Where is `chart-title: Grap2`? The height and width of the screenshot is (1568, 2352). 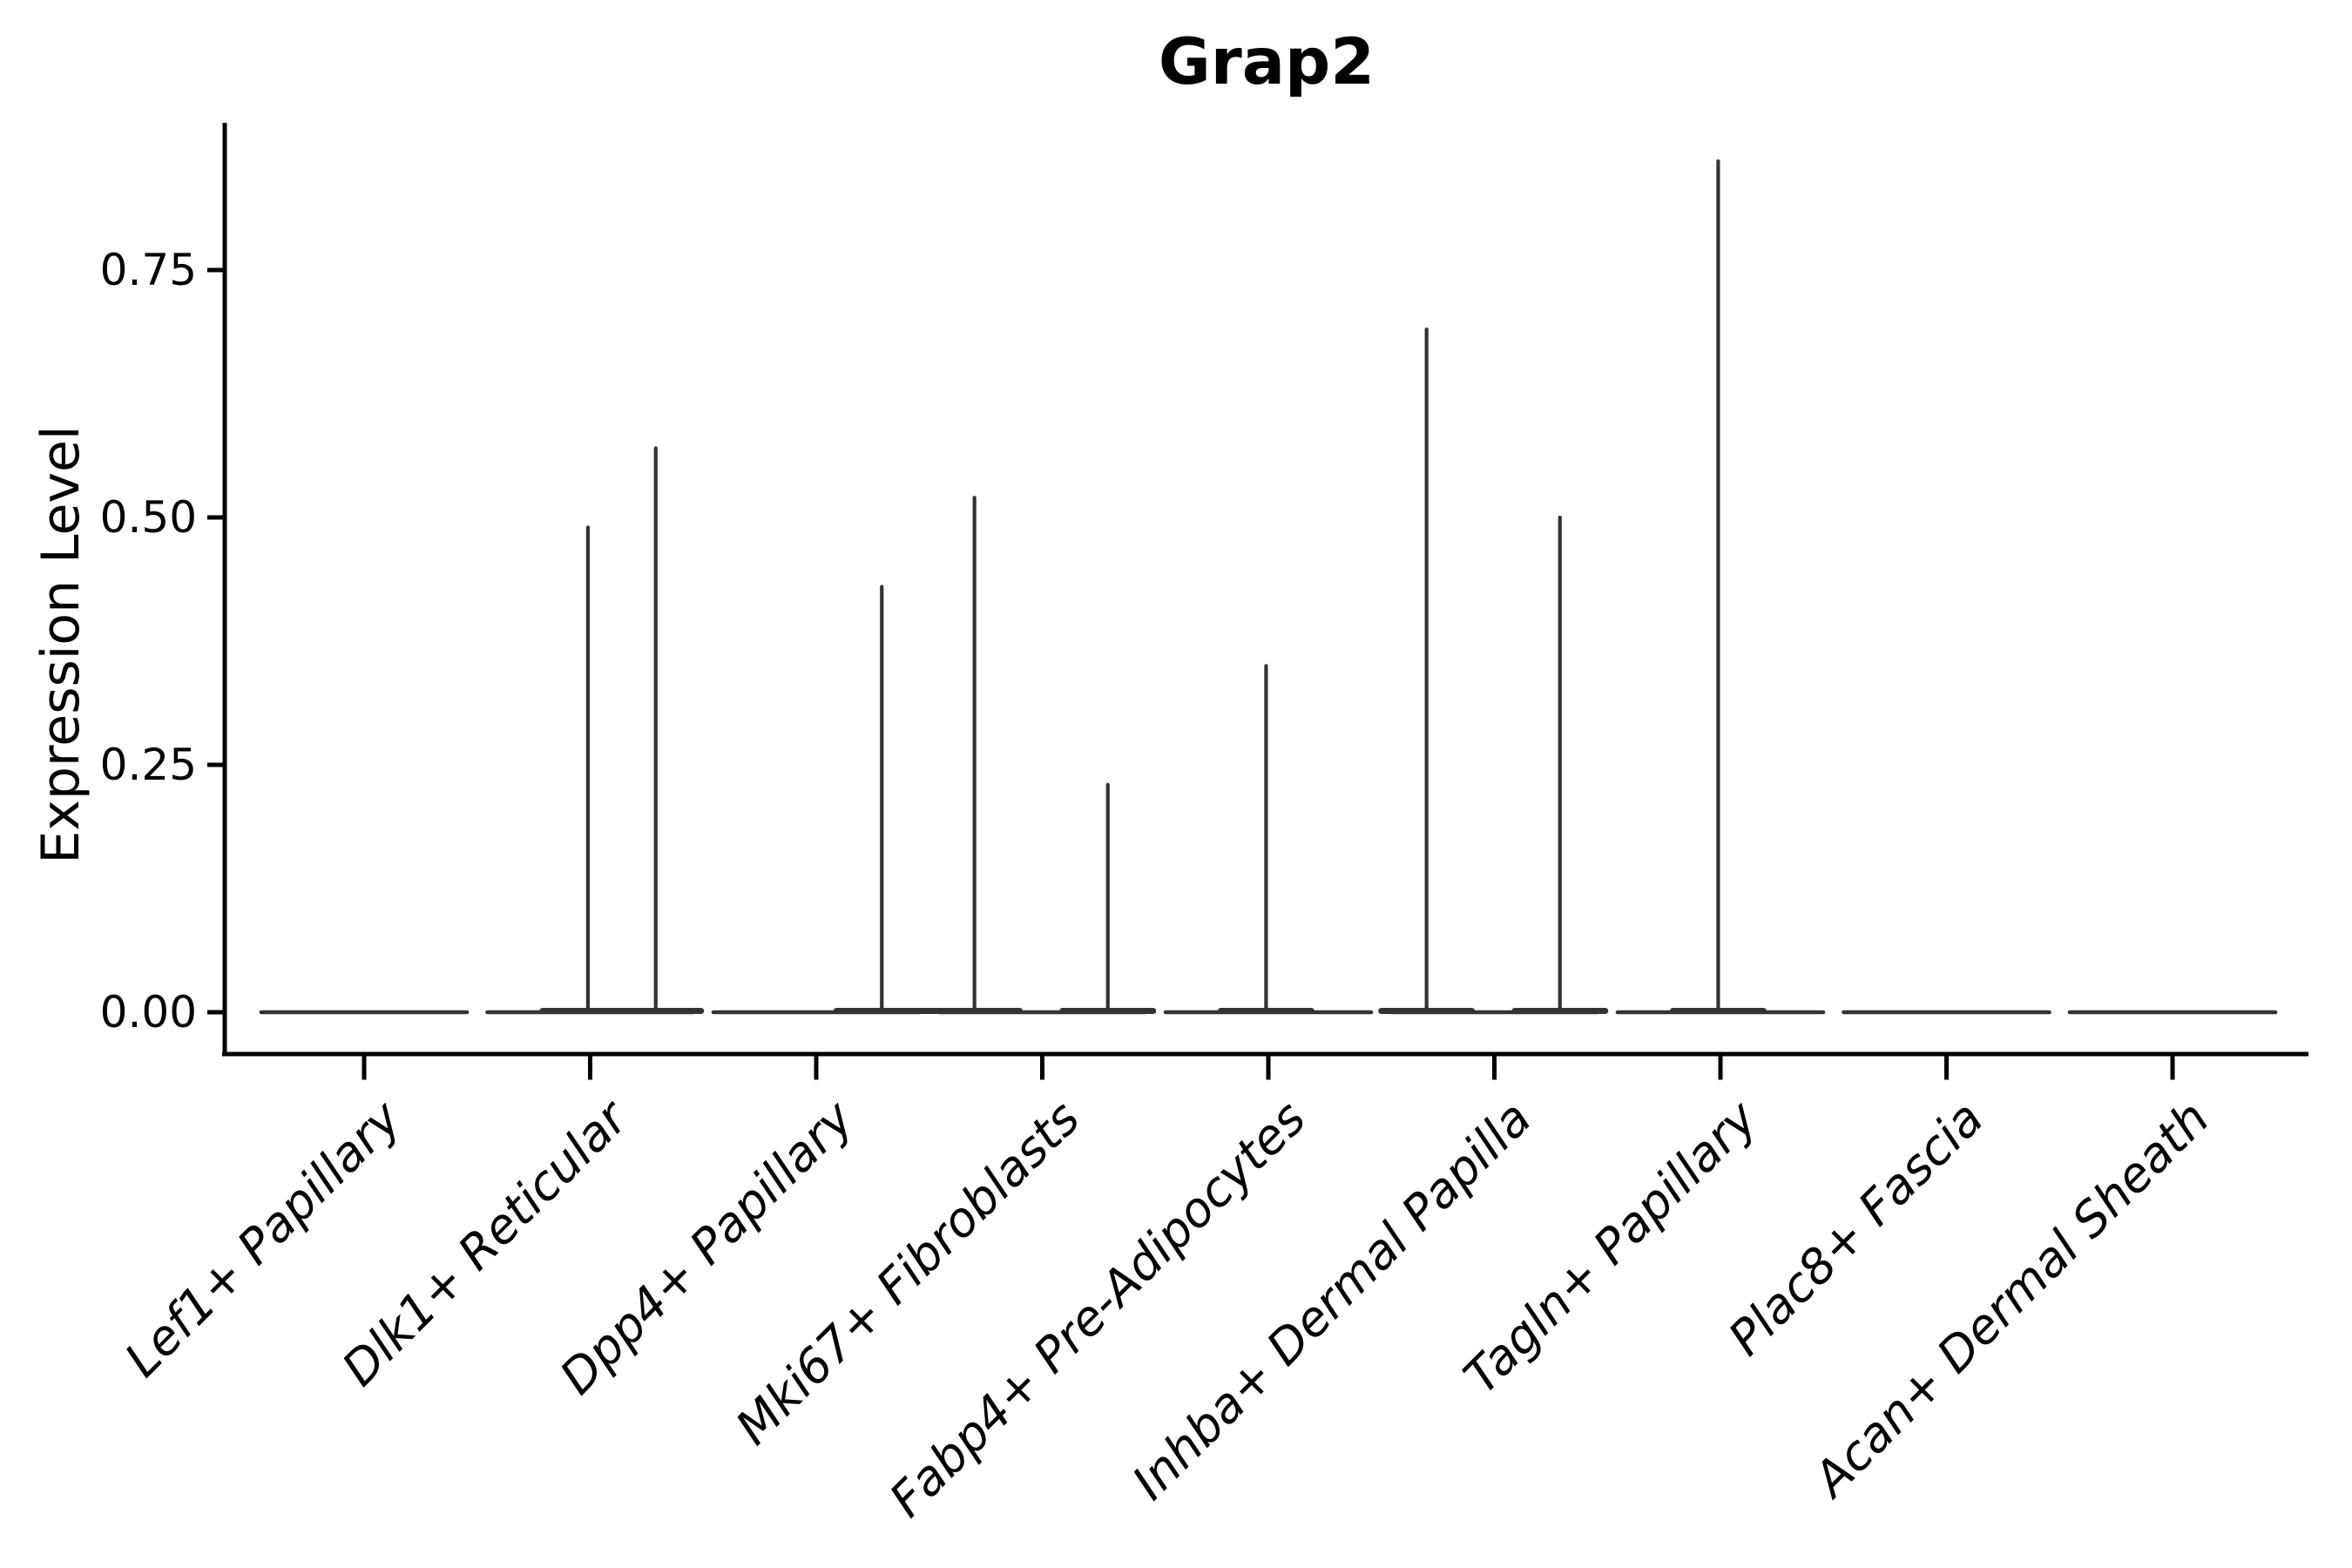 chart-title: Grap2 is located at coordinates (1266, 62).